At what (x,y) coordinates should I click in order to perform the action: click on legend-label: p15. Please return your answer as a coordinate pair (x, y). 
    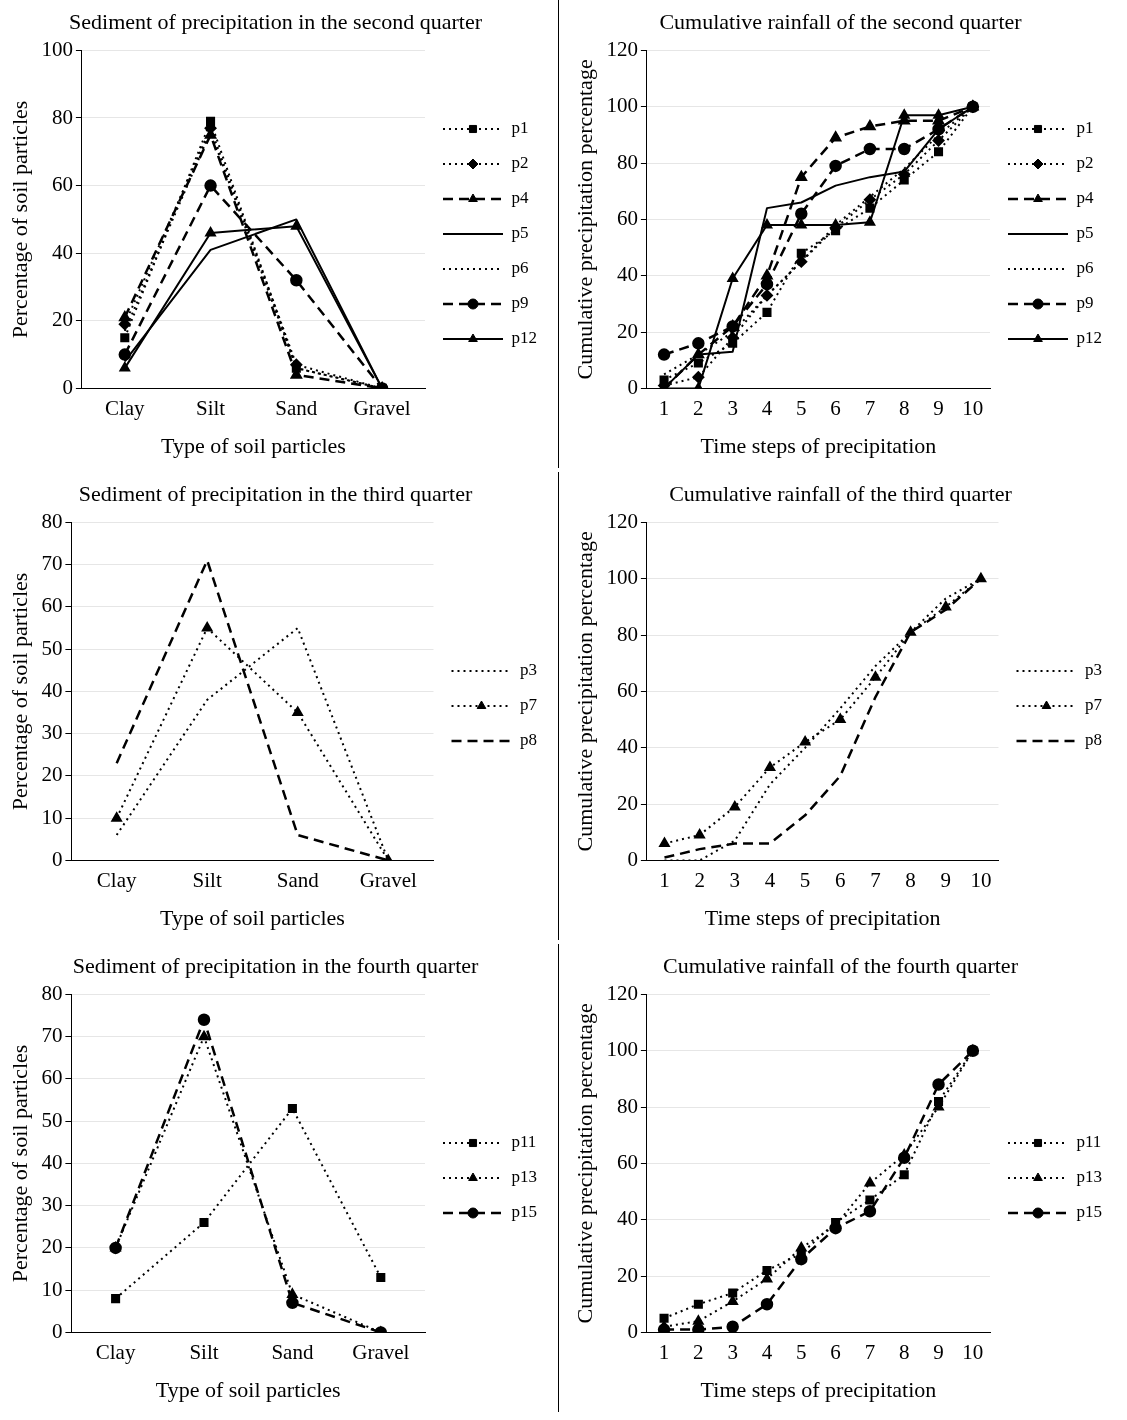
    Looking at the image, I should click on (524, 1212).